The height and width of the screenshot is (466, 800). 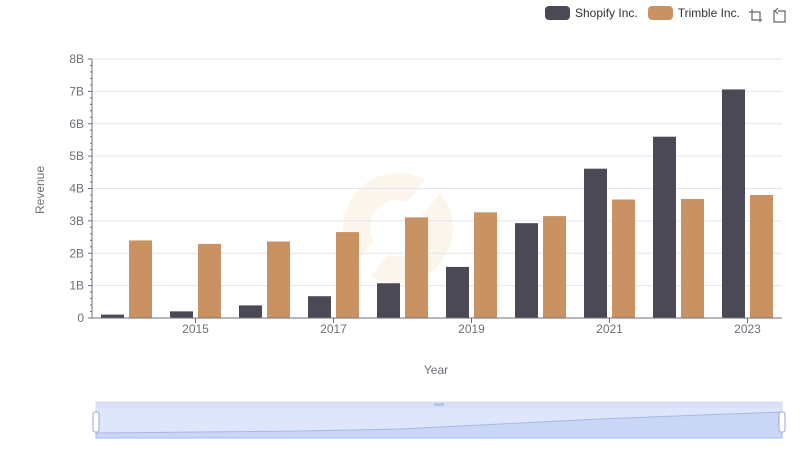 I want to click on chart-legend: Shopify Inc. Trimble Inc., so click(x=647, y=13).